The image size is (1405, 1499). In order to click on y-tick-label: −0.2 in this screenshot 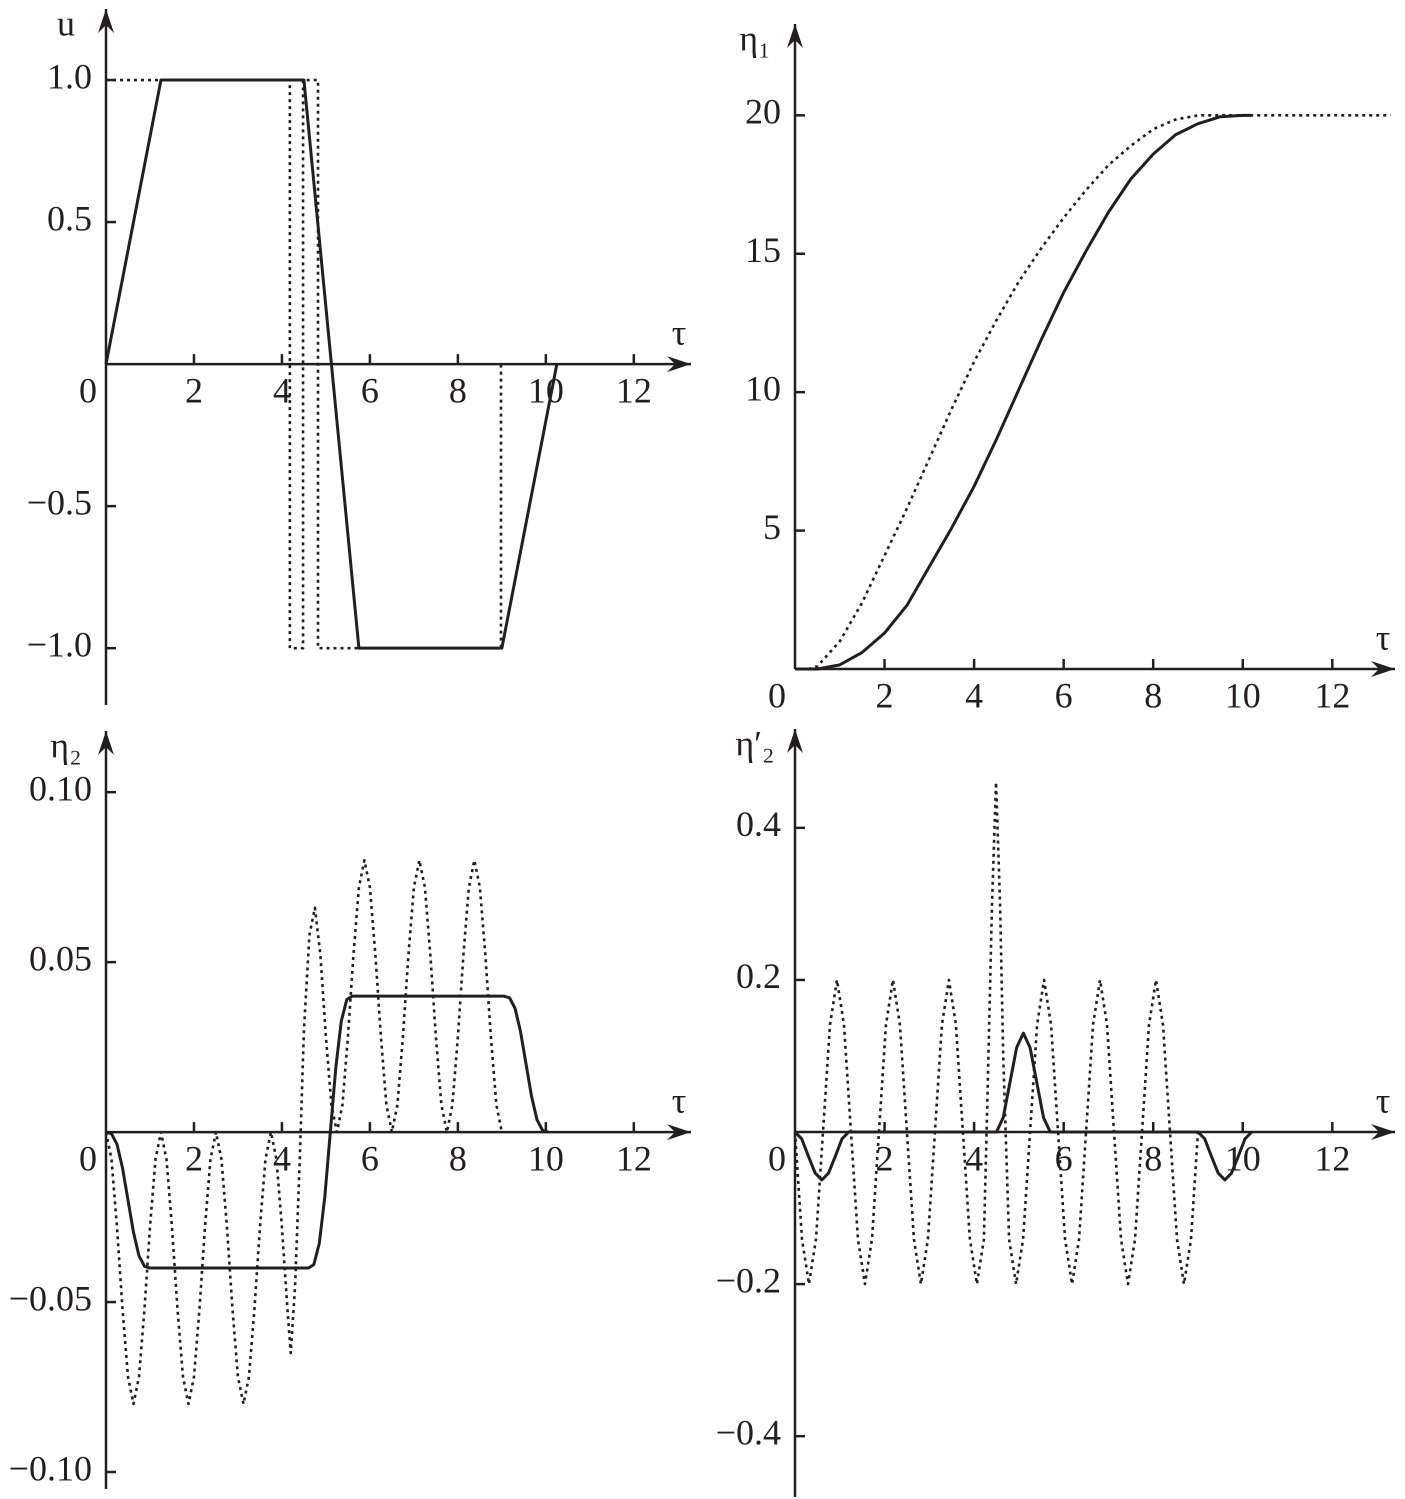, I will do `click(748, 1280)`.